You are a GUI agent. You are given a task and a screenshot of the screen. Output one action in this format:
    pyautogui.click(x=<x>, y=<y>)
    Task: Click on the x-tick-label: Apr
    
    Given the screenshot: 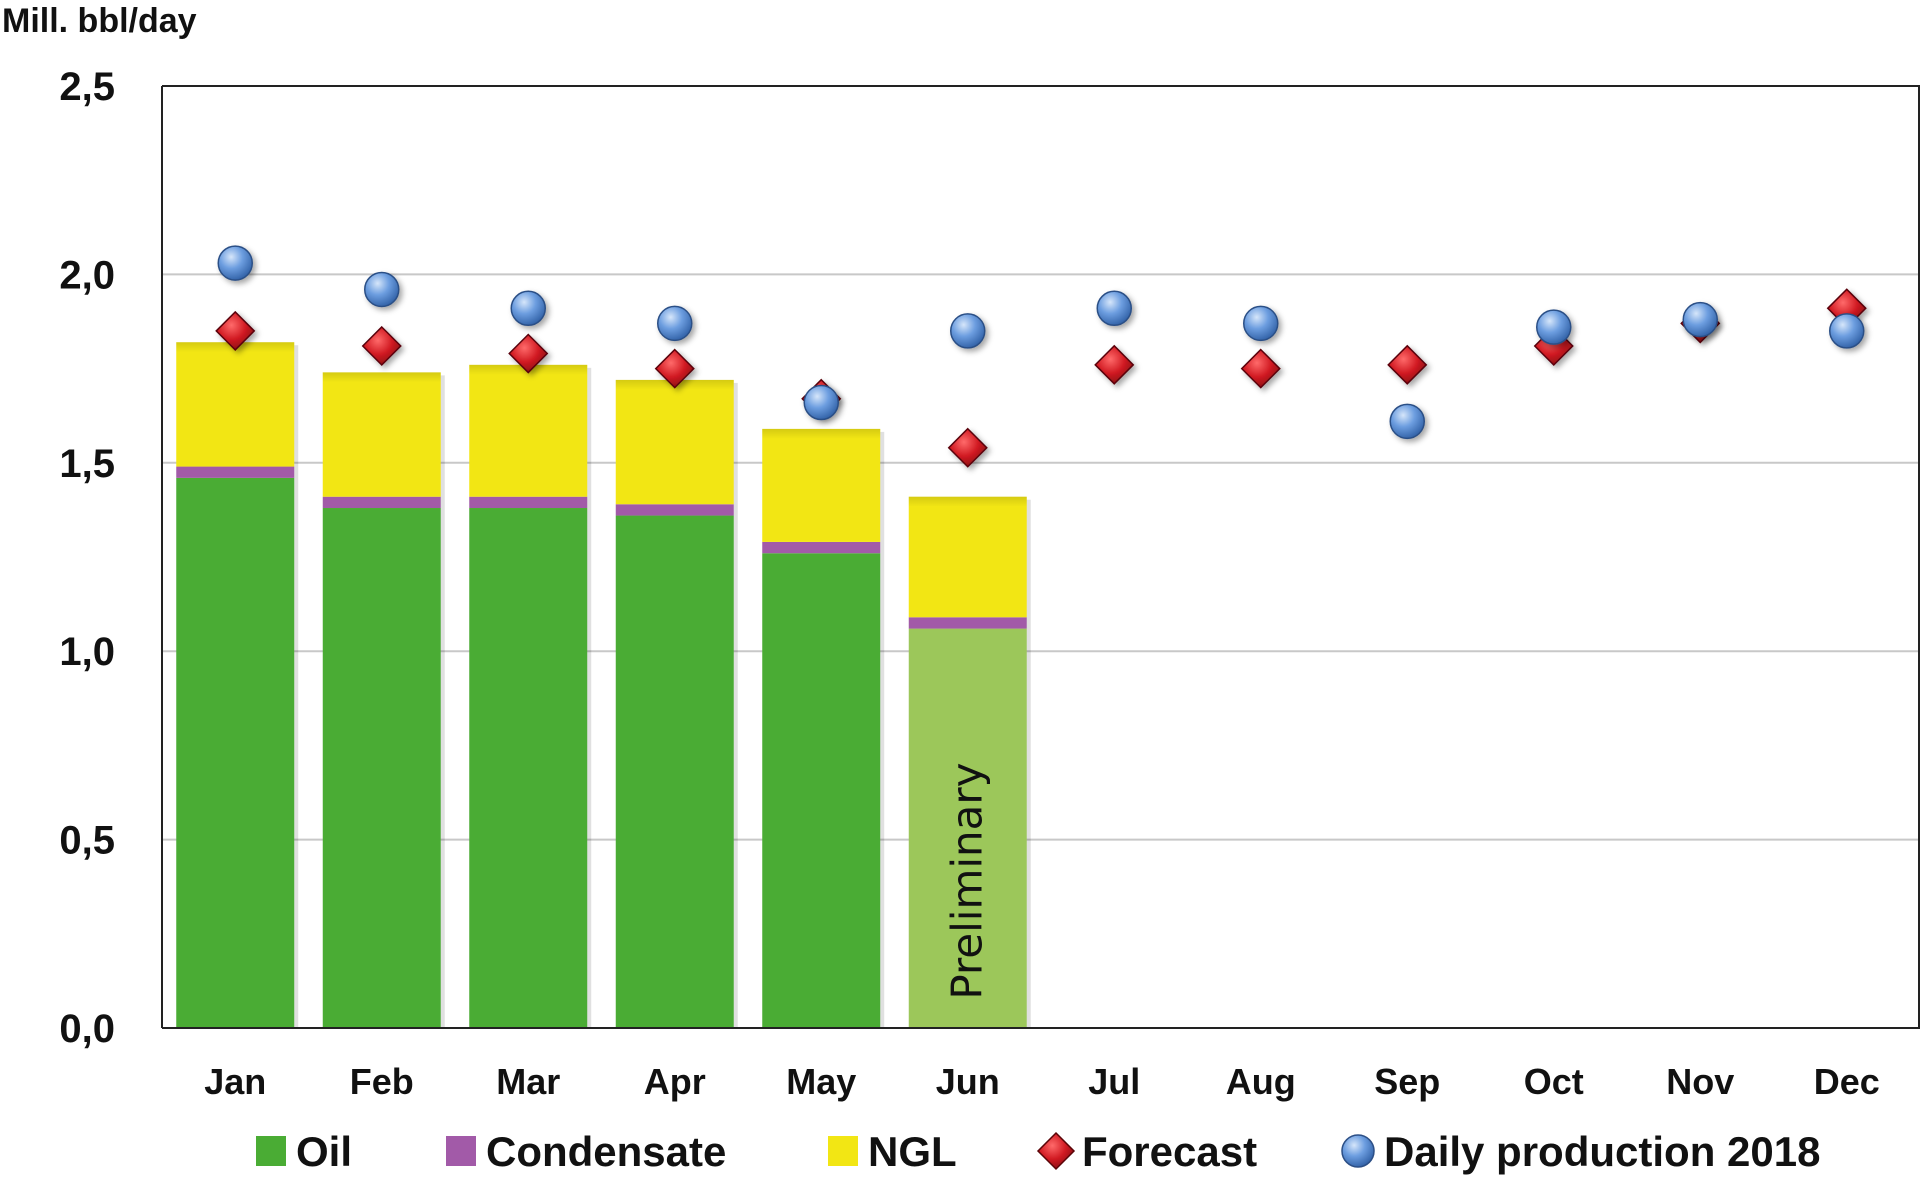 What is the action you would take?
    pyautogui.click(x=675, y=1081)
    